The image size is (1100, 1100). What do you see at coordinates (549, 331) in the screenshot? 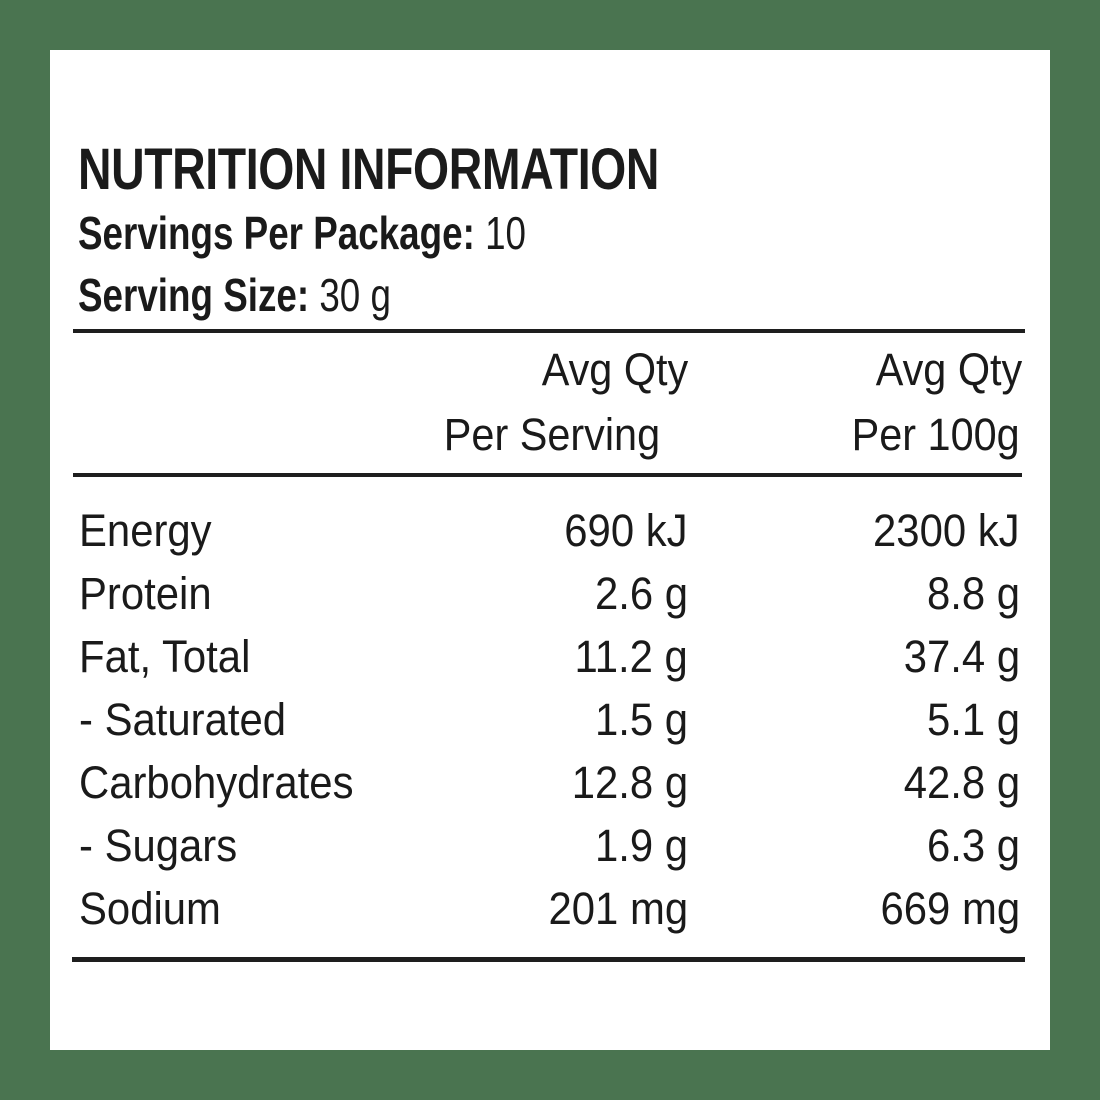
I see `rule-top` at bounding box center [549, 331].